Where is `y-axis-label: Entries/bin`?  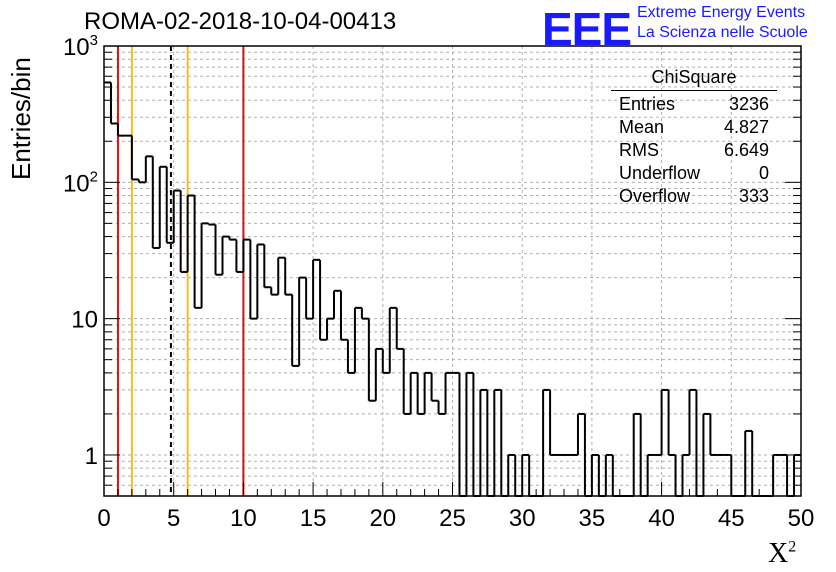
y-axis-label: Entries/bin is located at coordinates (21, 118).